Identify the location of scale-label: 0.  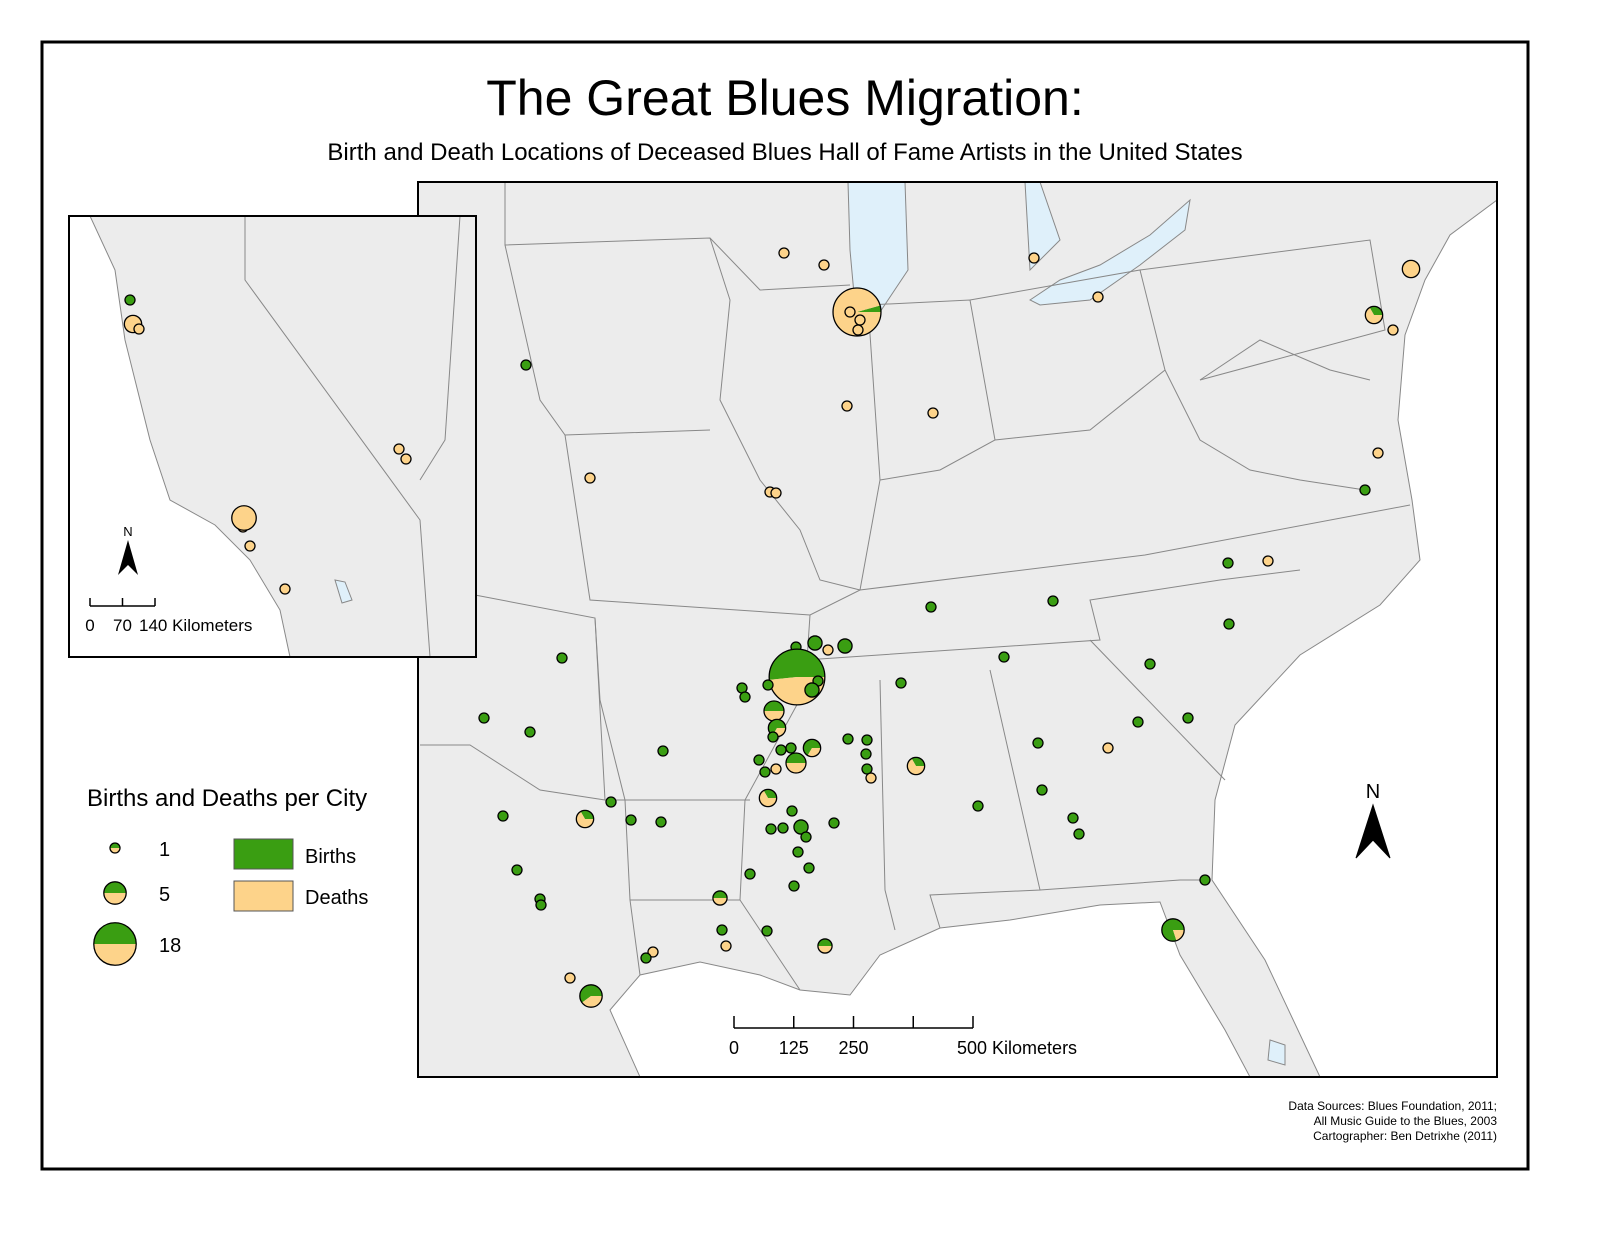
(89, 625).